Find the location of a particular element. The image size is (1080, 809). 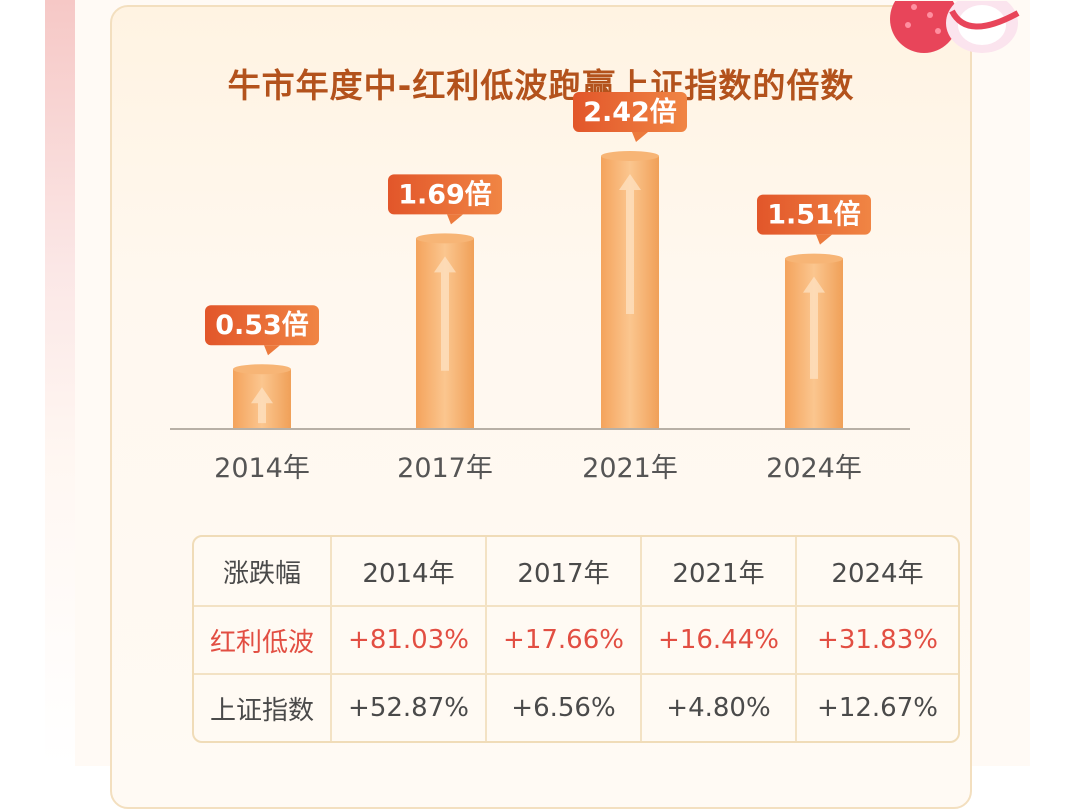

value-label-text: 0.53倍 is located at coordinates (262, 325).